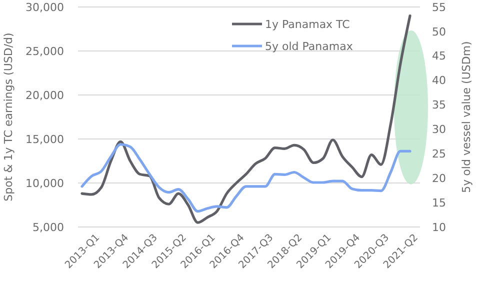 Image resolution: width=482 pixels, height=284 pixels. Describe the element at coordinates (307, 24) in the screenshot. I see `legend-label: 1y Panamax TC` at that location.